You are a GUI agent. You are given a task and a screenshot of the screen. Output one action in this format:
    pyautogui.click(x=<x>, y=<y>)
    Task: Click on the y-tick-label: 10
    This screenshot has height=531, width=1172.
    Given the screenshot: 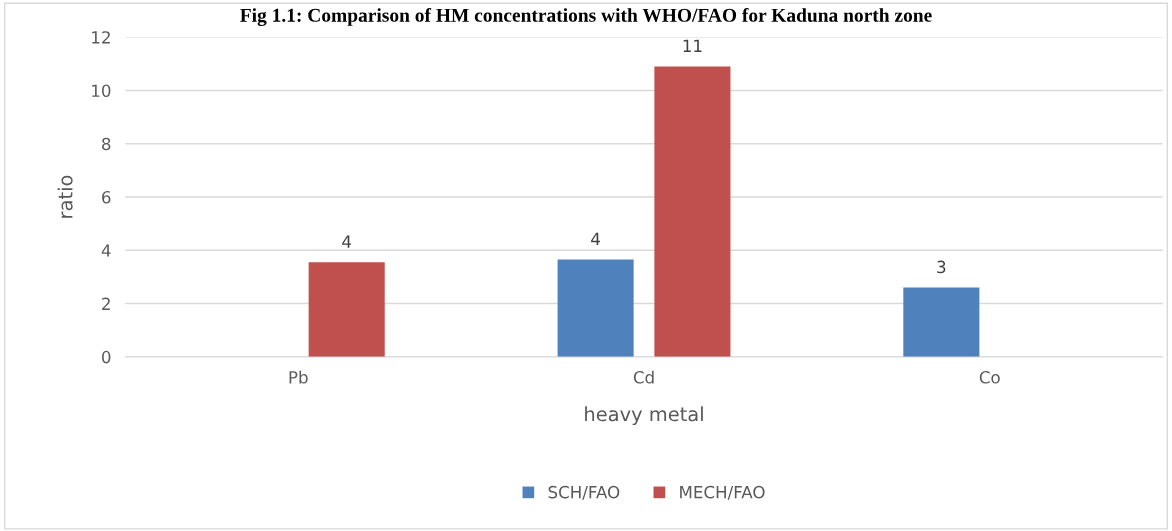 What is the action you would take?
    pyautogui.click(x=101, y=91)
    